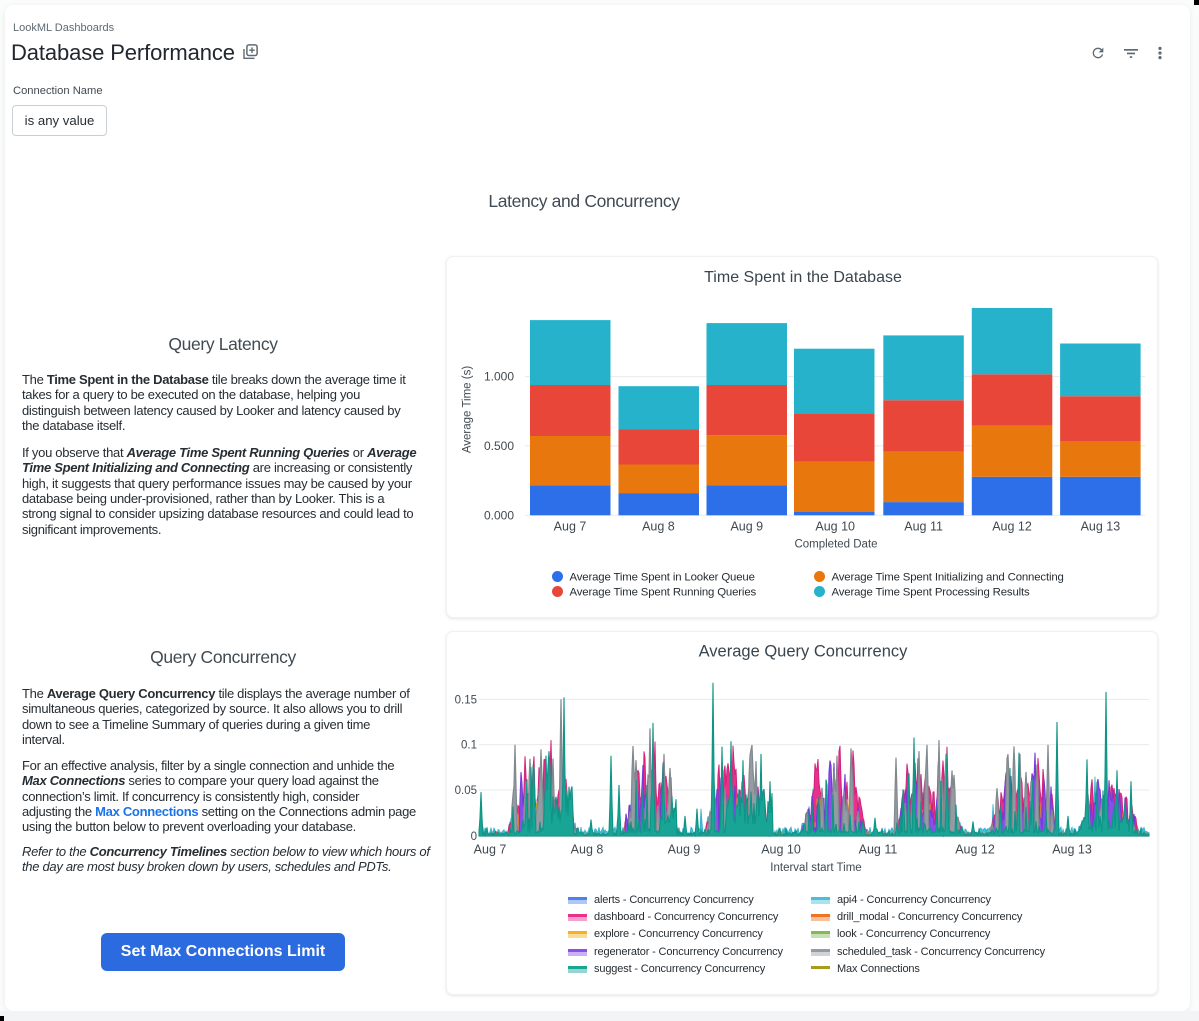  Describe the element at coordinates (468, 410) in the screenshot. I see `svg-text: Average Time (s)` at that location.